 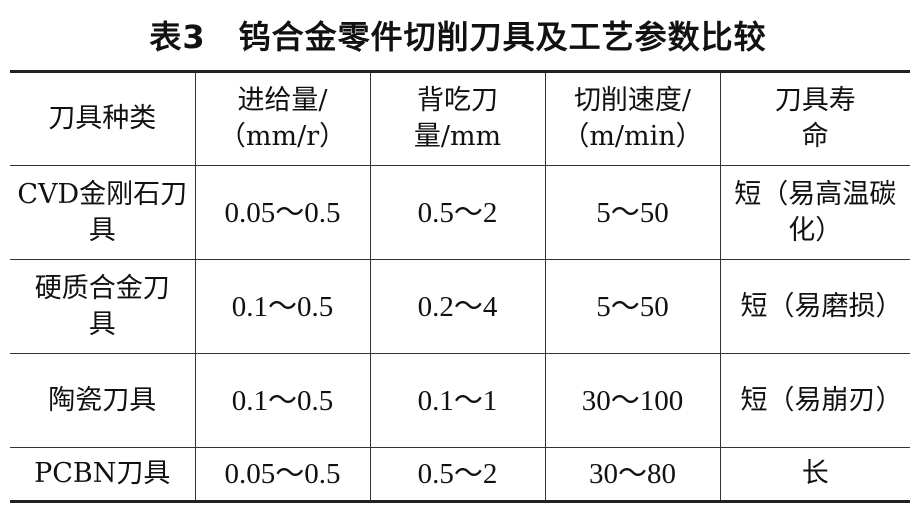 What do you see at coordinates (632, 474) in the screenshot?
I see `cell: 30～80` at bounding box center [632, 474].